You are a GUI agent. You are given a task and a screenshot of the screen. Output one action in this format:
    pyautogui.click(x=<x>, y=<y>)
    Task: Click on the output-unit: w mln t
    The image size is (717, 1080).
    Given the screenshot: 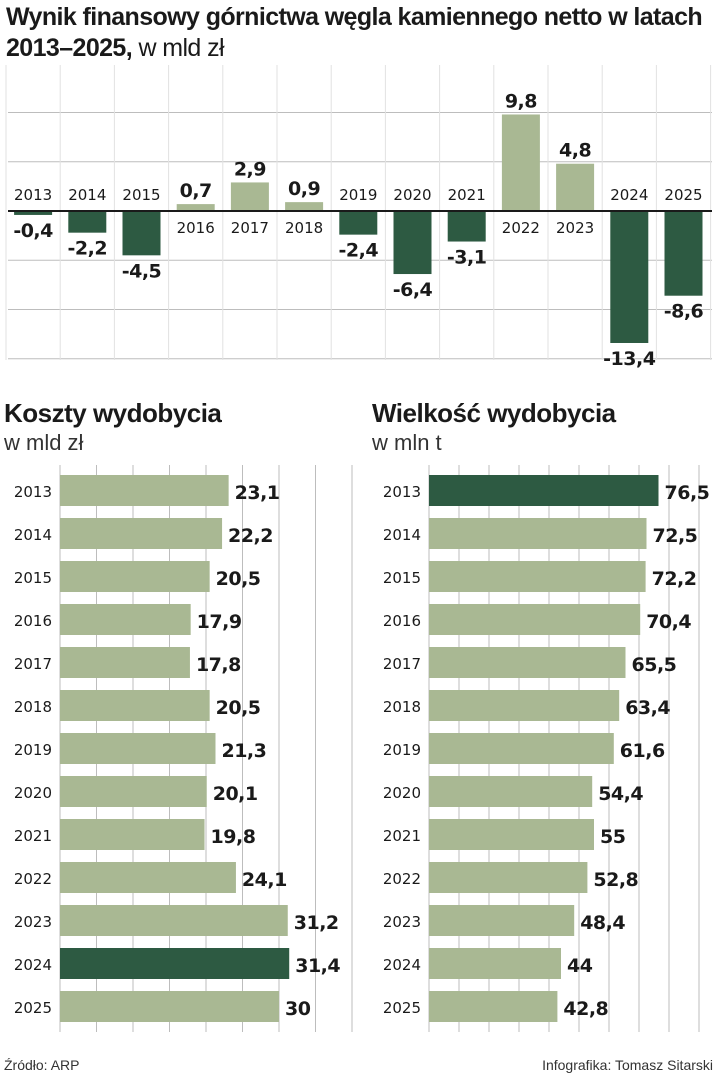 What is the action you would take?
    pyautogui.click(x=407, y=442)
    